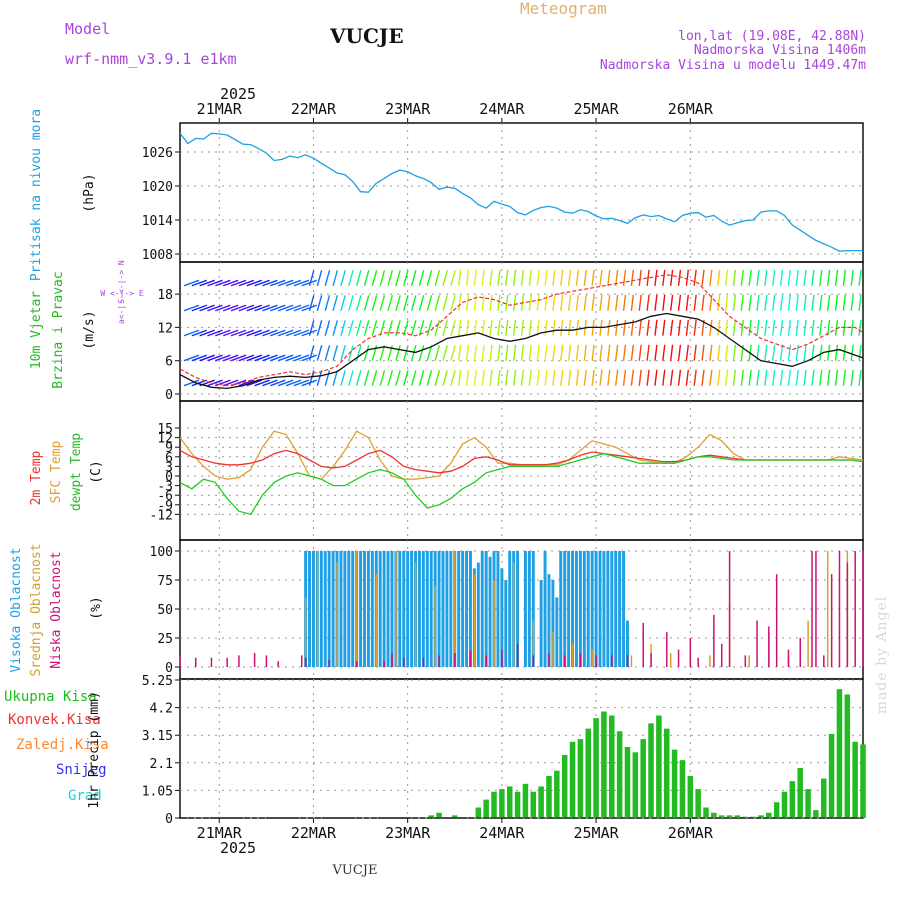  I want to click on date-label-bottom: 22MAR, so click(314, 833).